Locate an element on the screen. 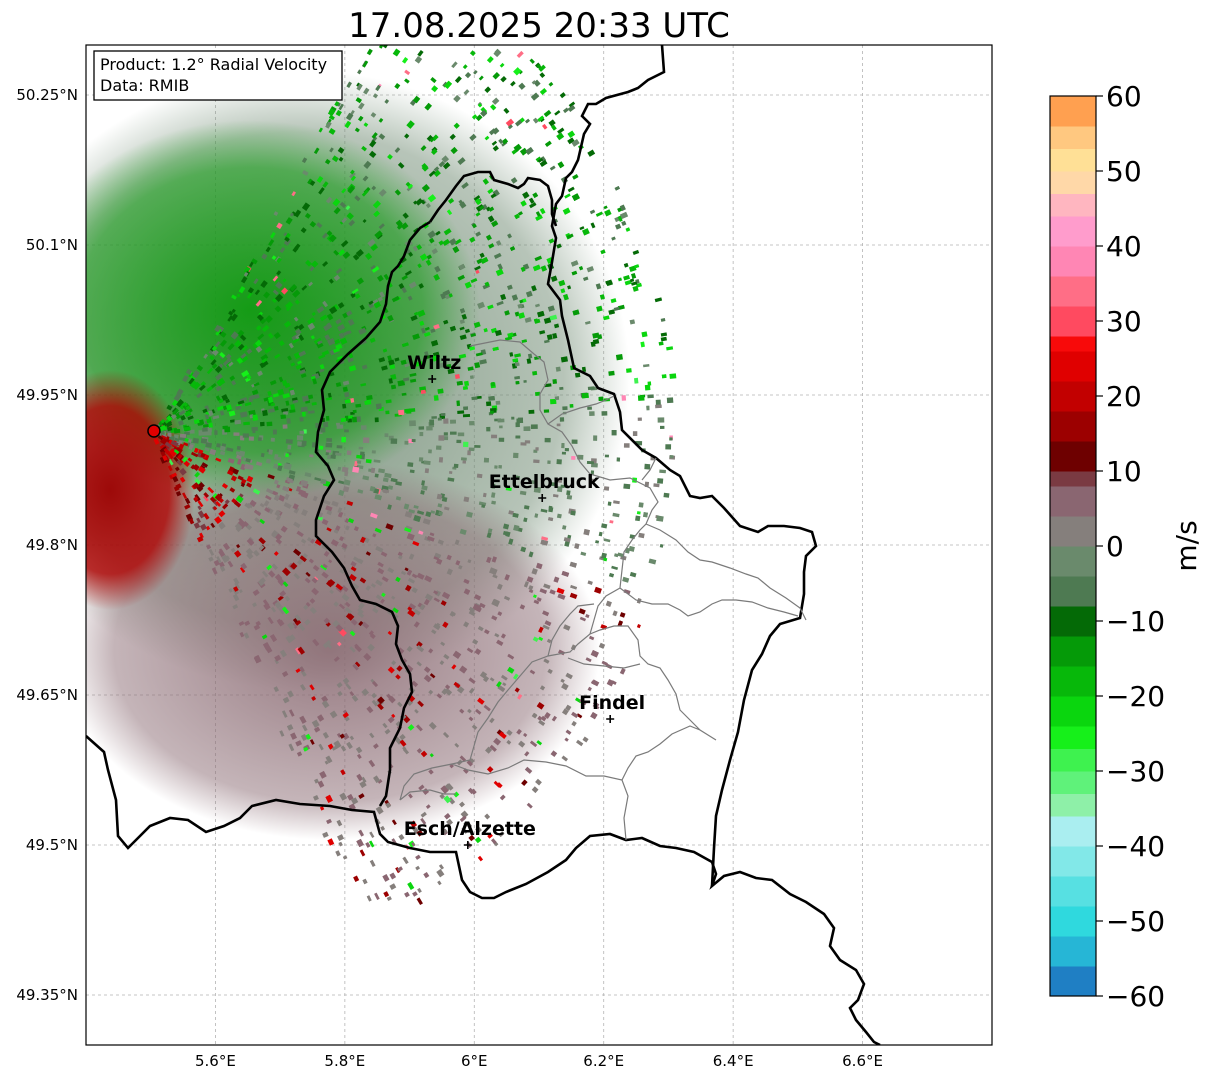  y-tick-label: 49.5°N is located at coordinates (52, 845).